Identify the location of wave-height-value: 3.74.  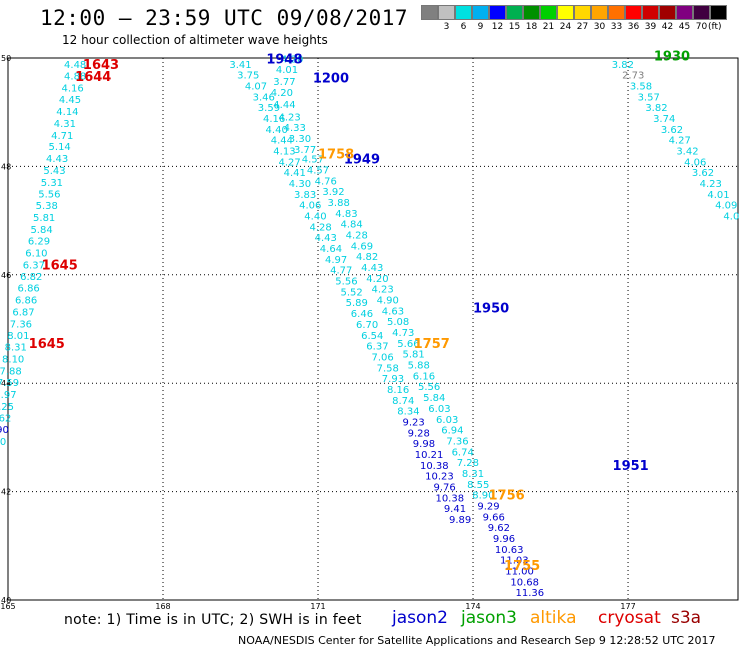
(664, 119).